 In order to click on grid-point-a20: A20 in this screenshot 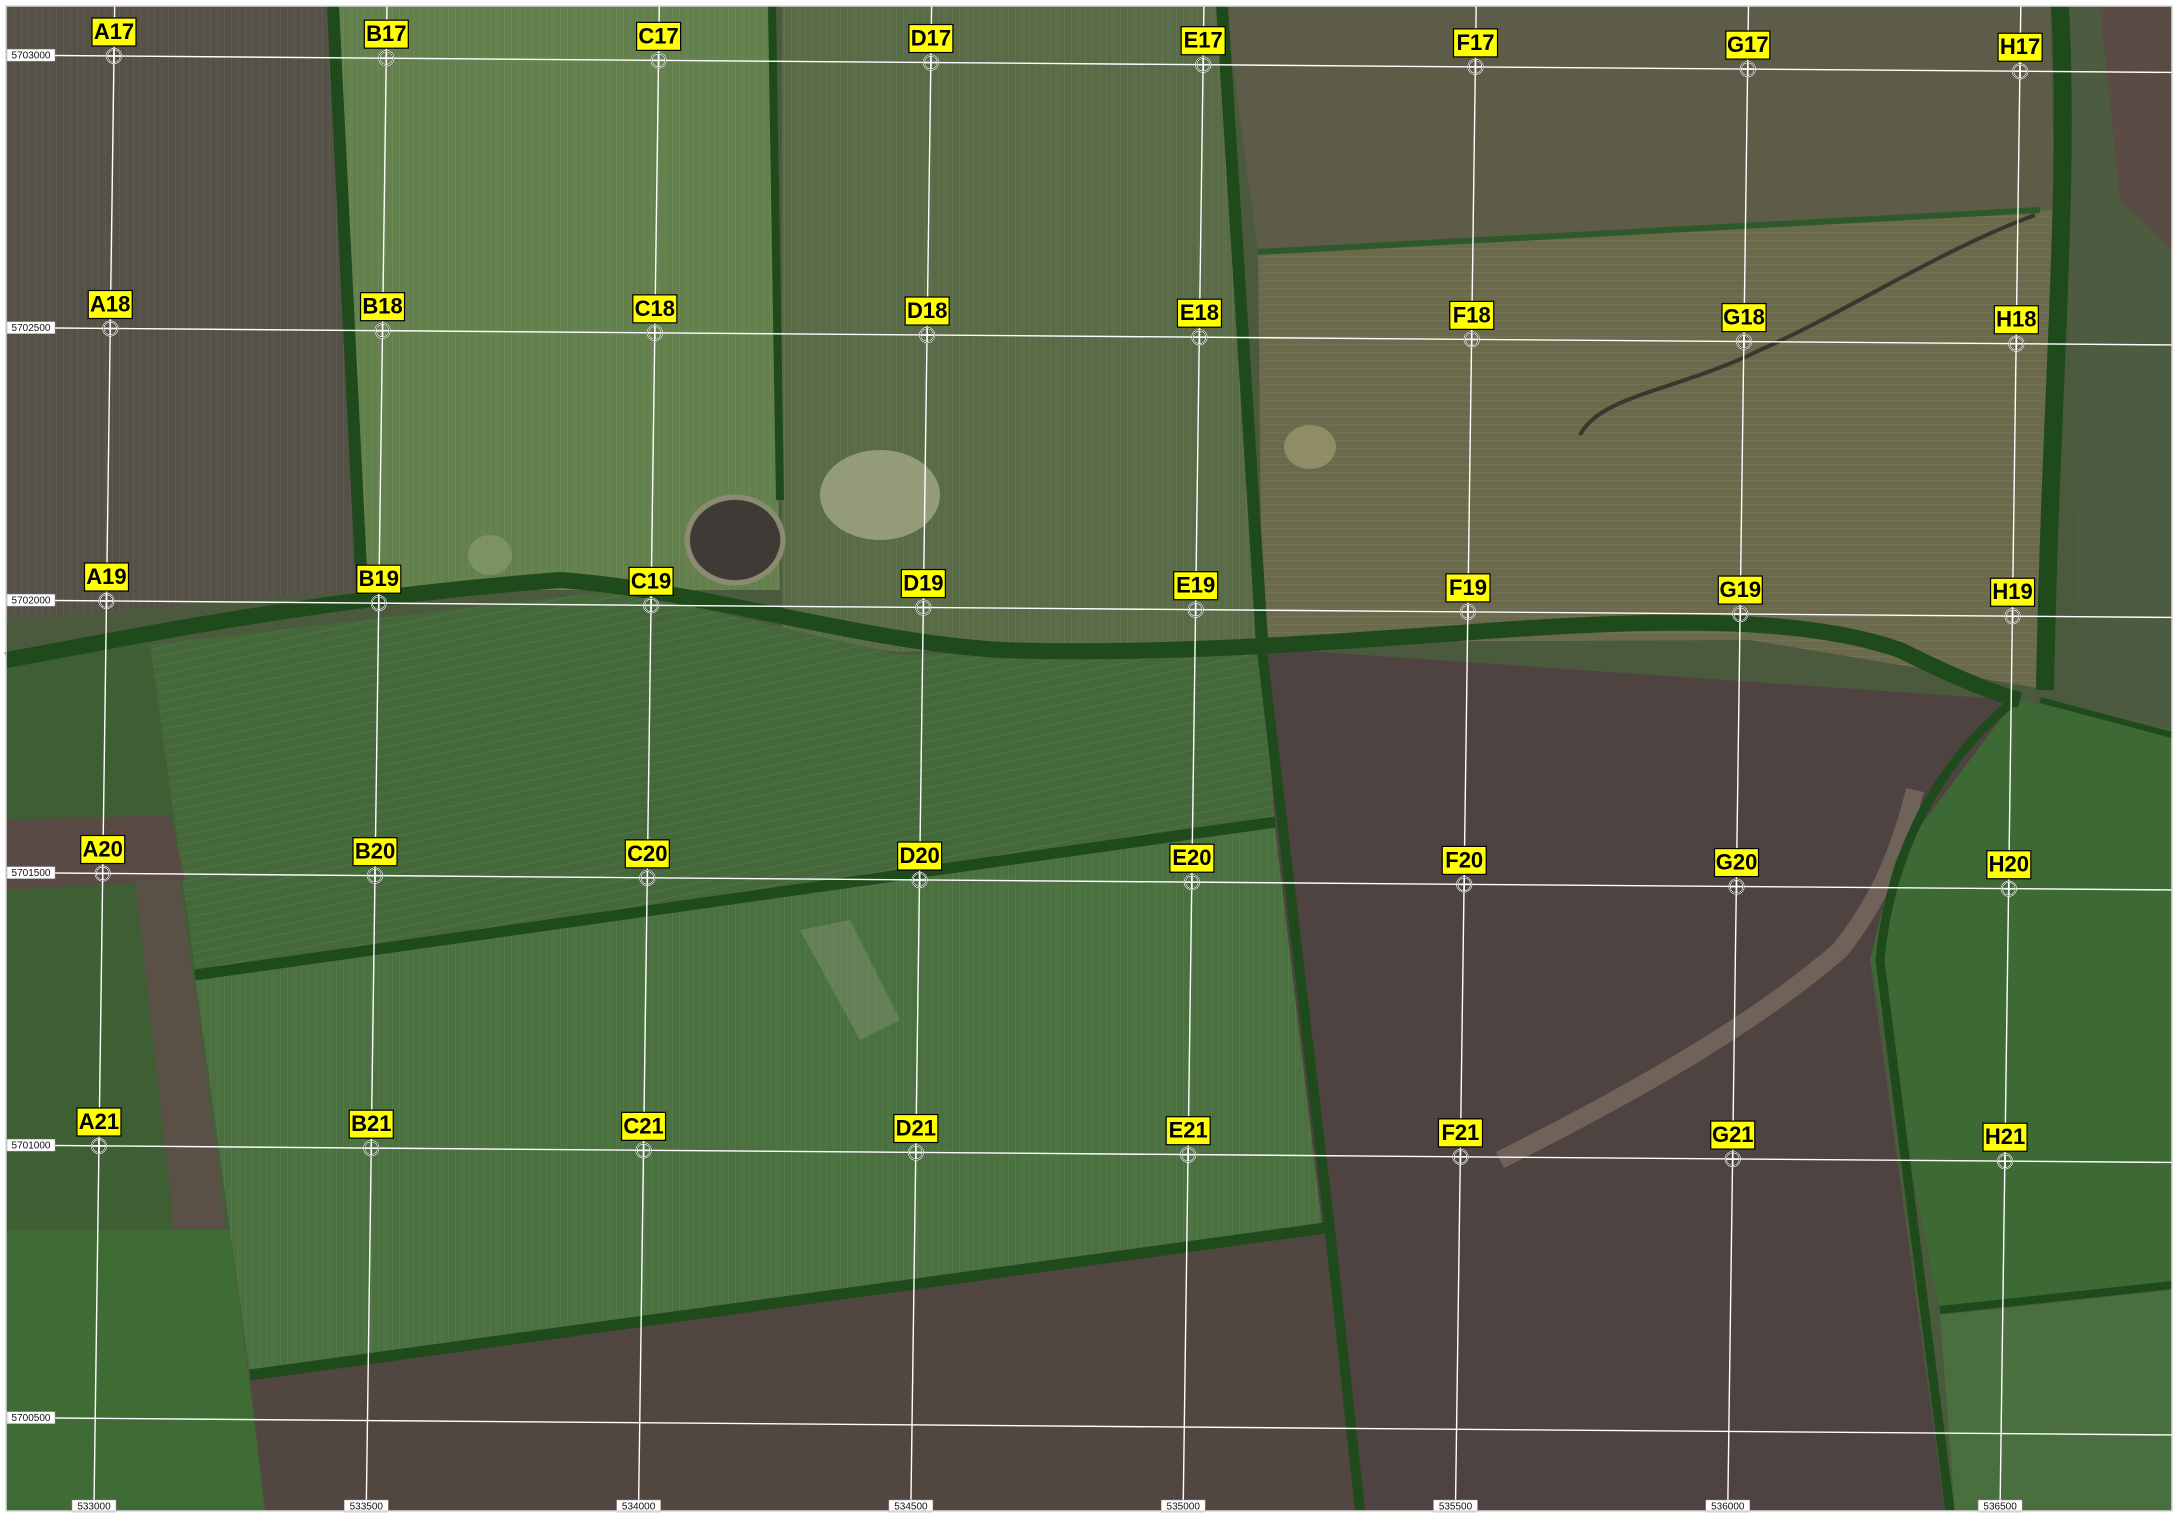, I will do `click(103, 858)`.